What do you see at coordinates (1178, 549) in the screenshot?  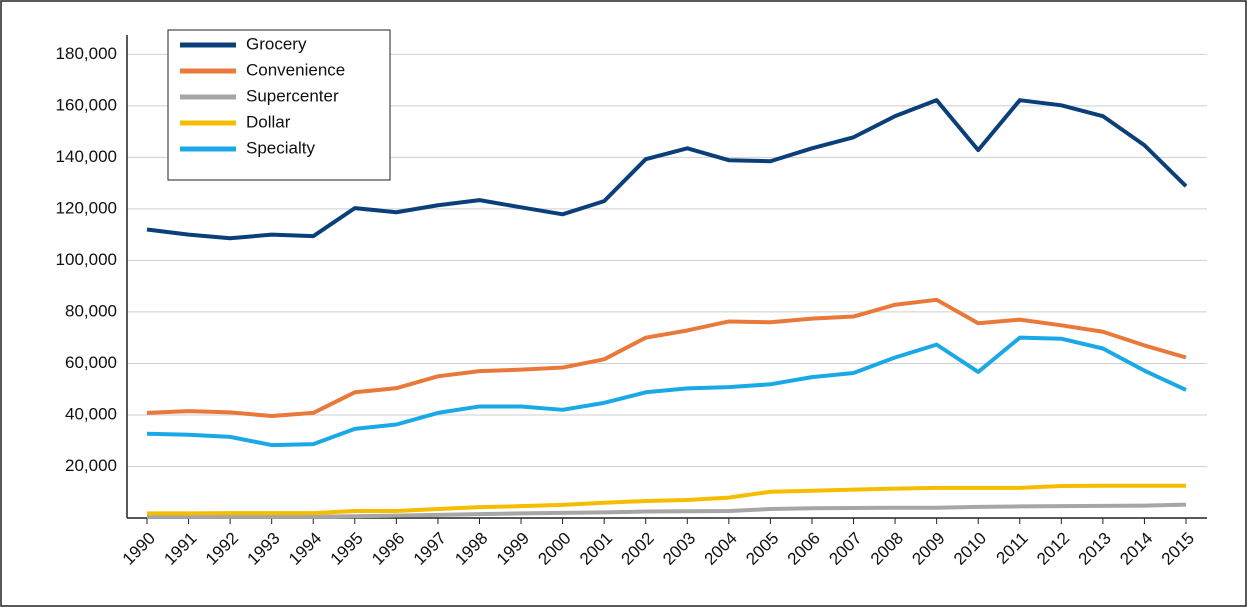 I see `x-tick-label: 2015` at bounding box center [1178, 549].